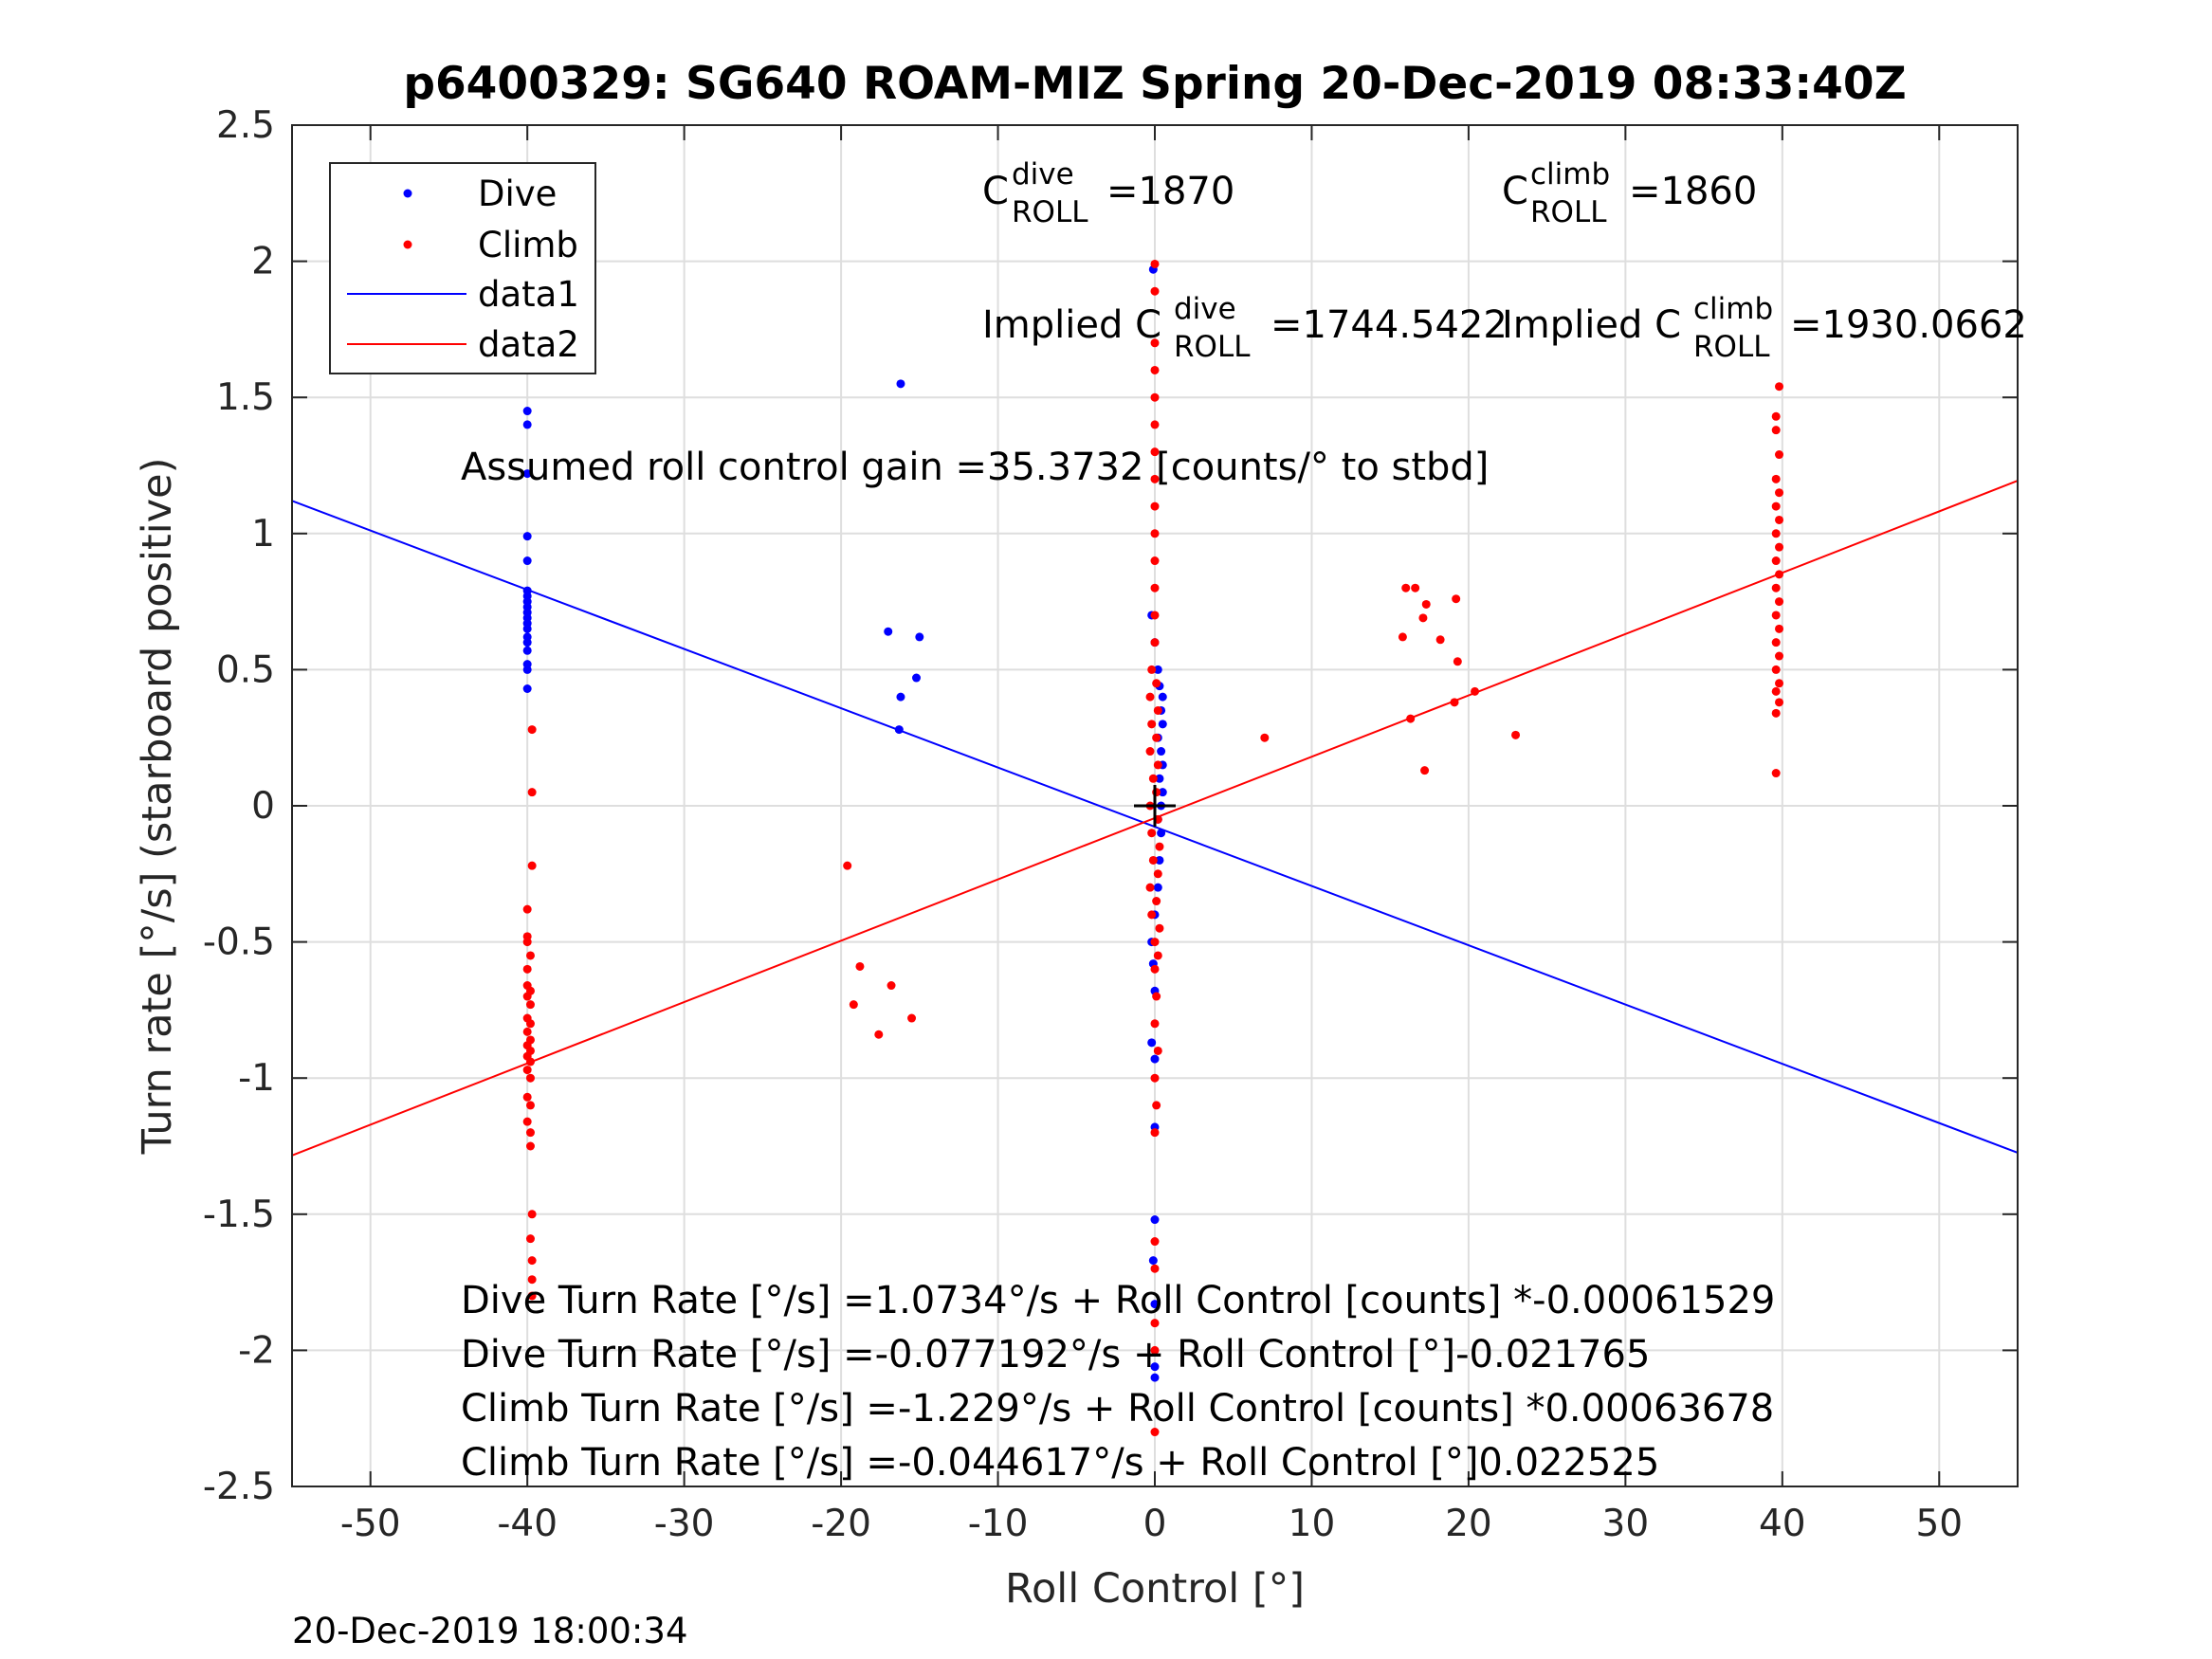  What do you see at coordinates (841, 1524) in the screenshot?
I see `x-tick-label: -20` at bounding box center [841, 1524].